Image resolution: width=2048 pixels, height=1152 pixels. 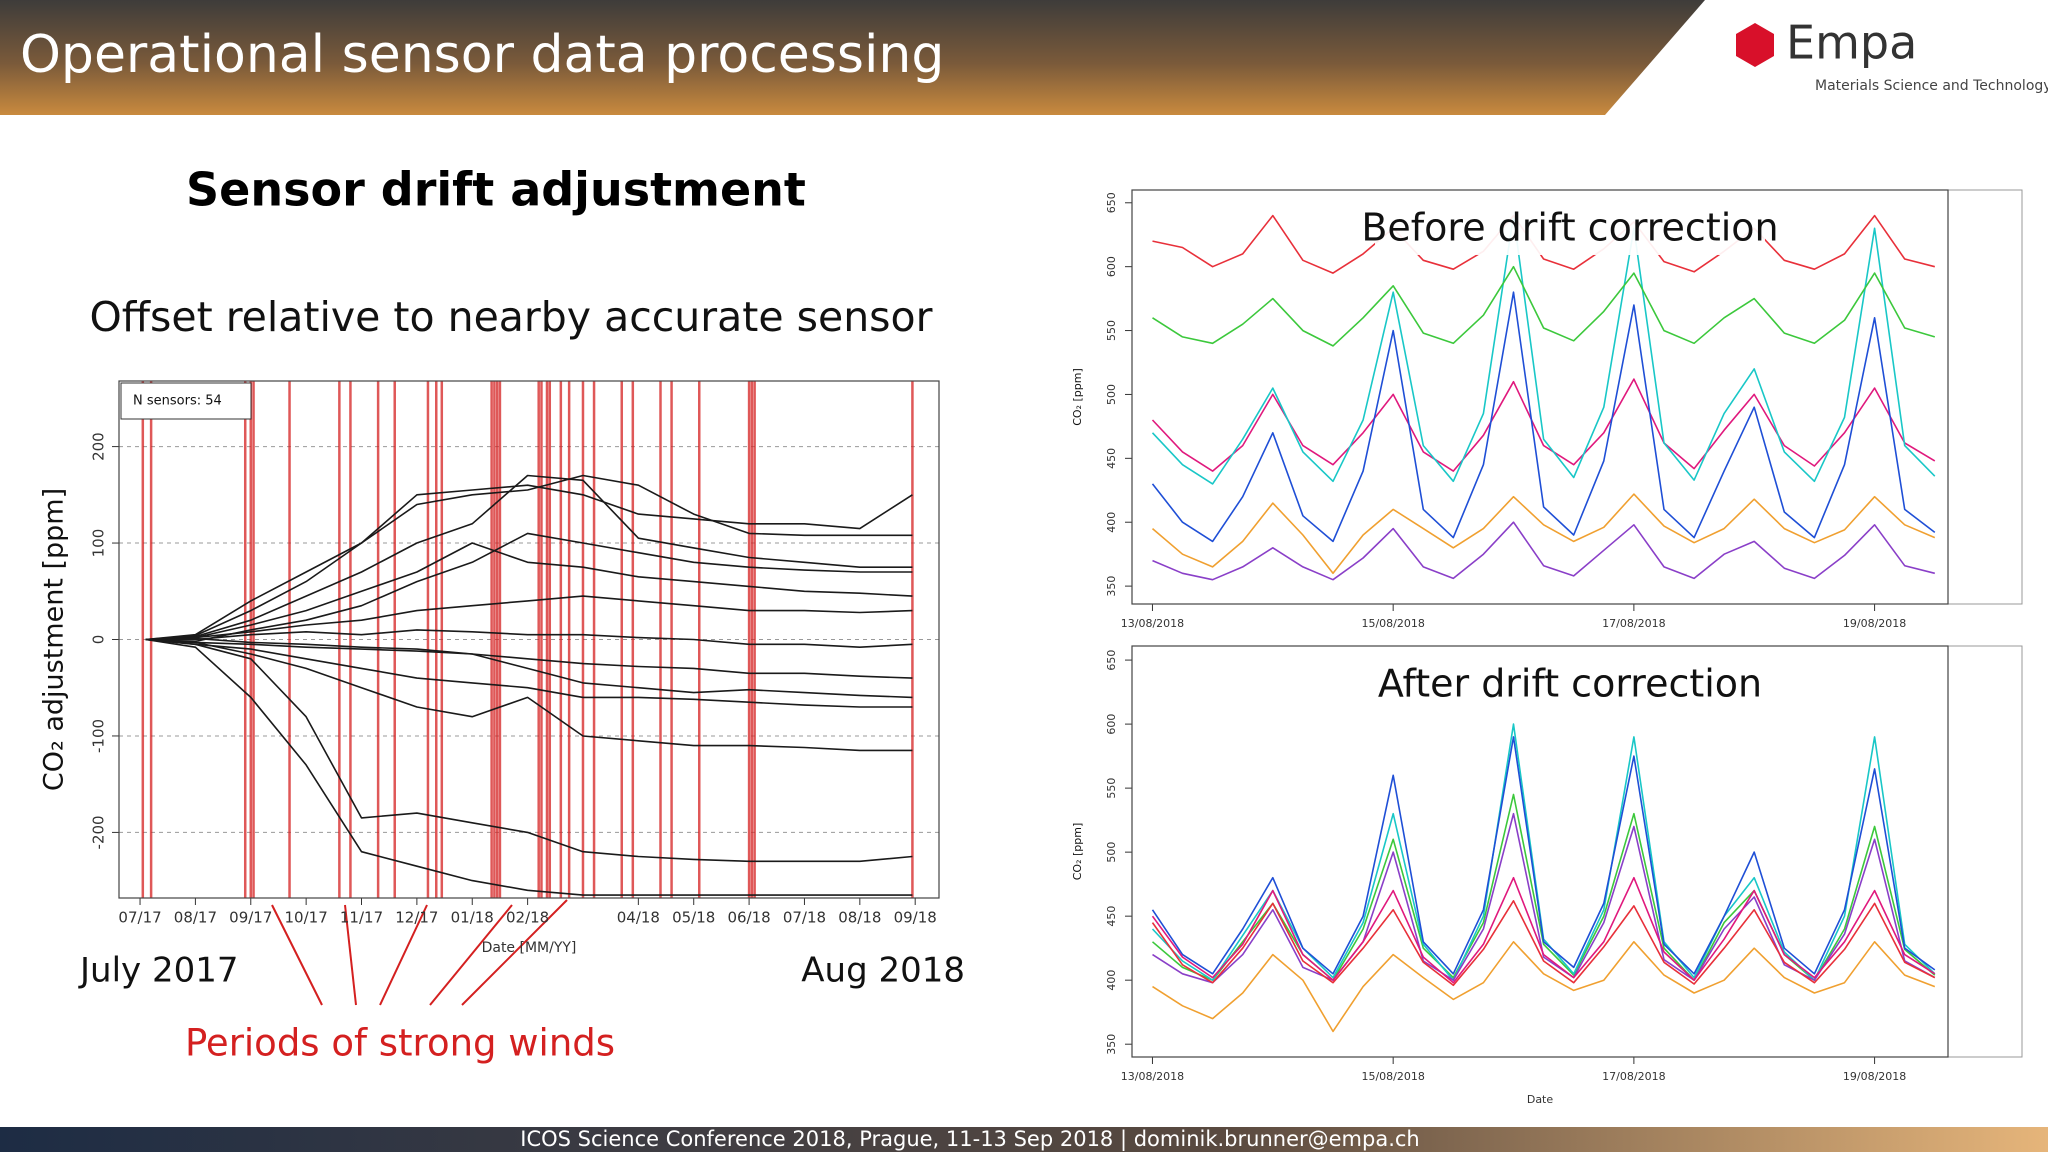 I want to click on annotation: N sensors: 54, so click(x=177, y=401).